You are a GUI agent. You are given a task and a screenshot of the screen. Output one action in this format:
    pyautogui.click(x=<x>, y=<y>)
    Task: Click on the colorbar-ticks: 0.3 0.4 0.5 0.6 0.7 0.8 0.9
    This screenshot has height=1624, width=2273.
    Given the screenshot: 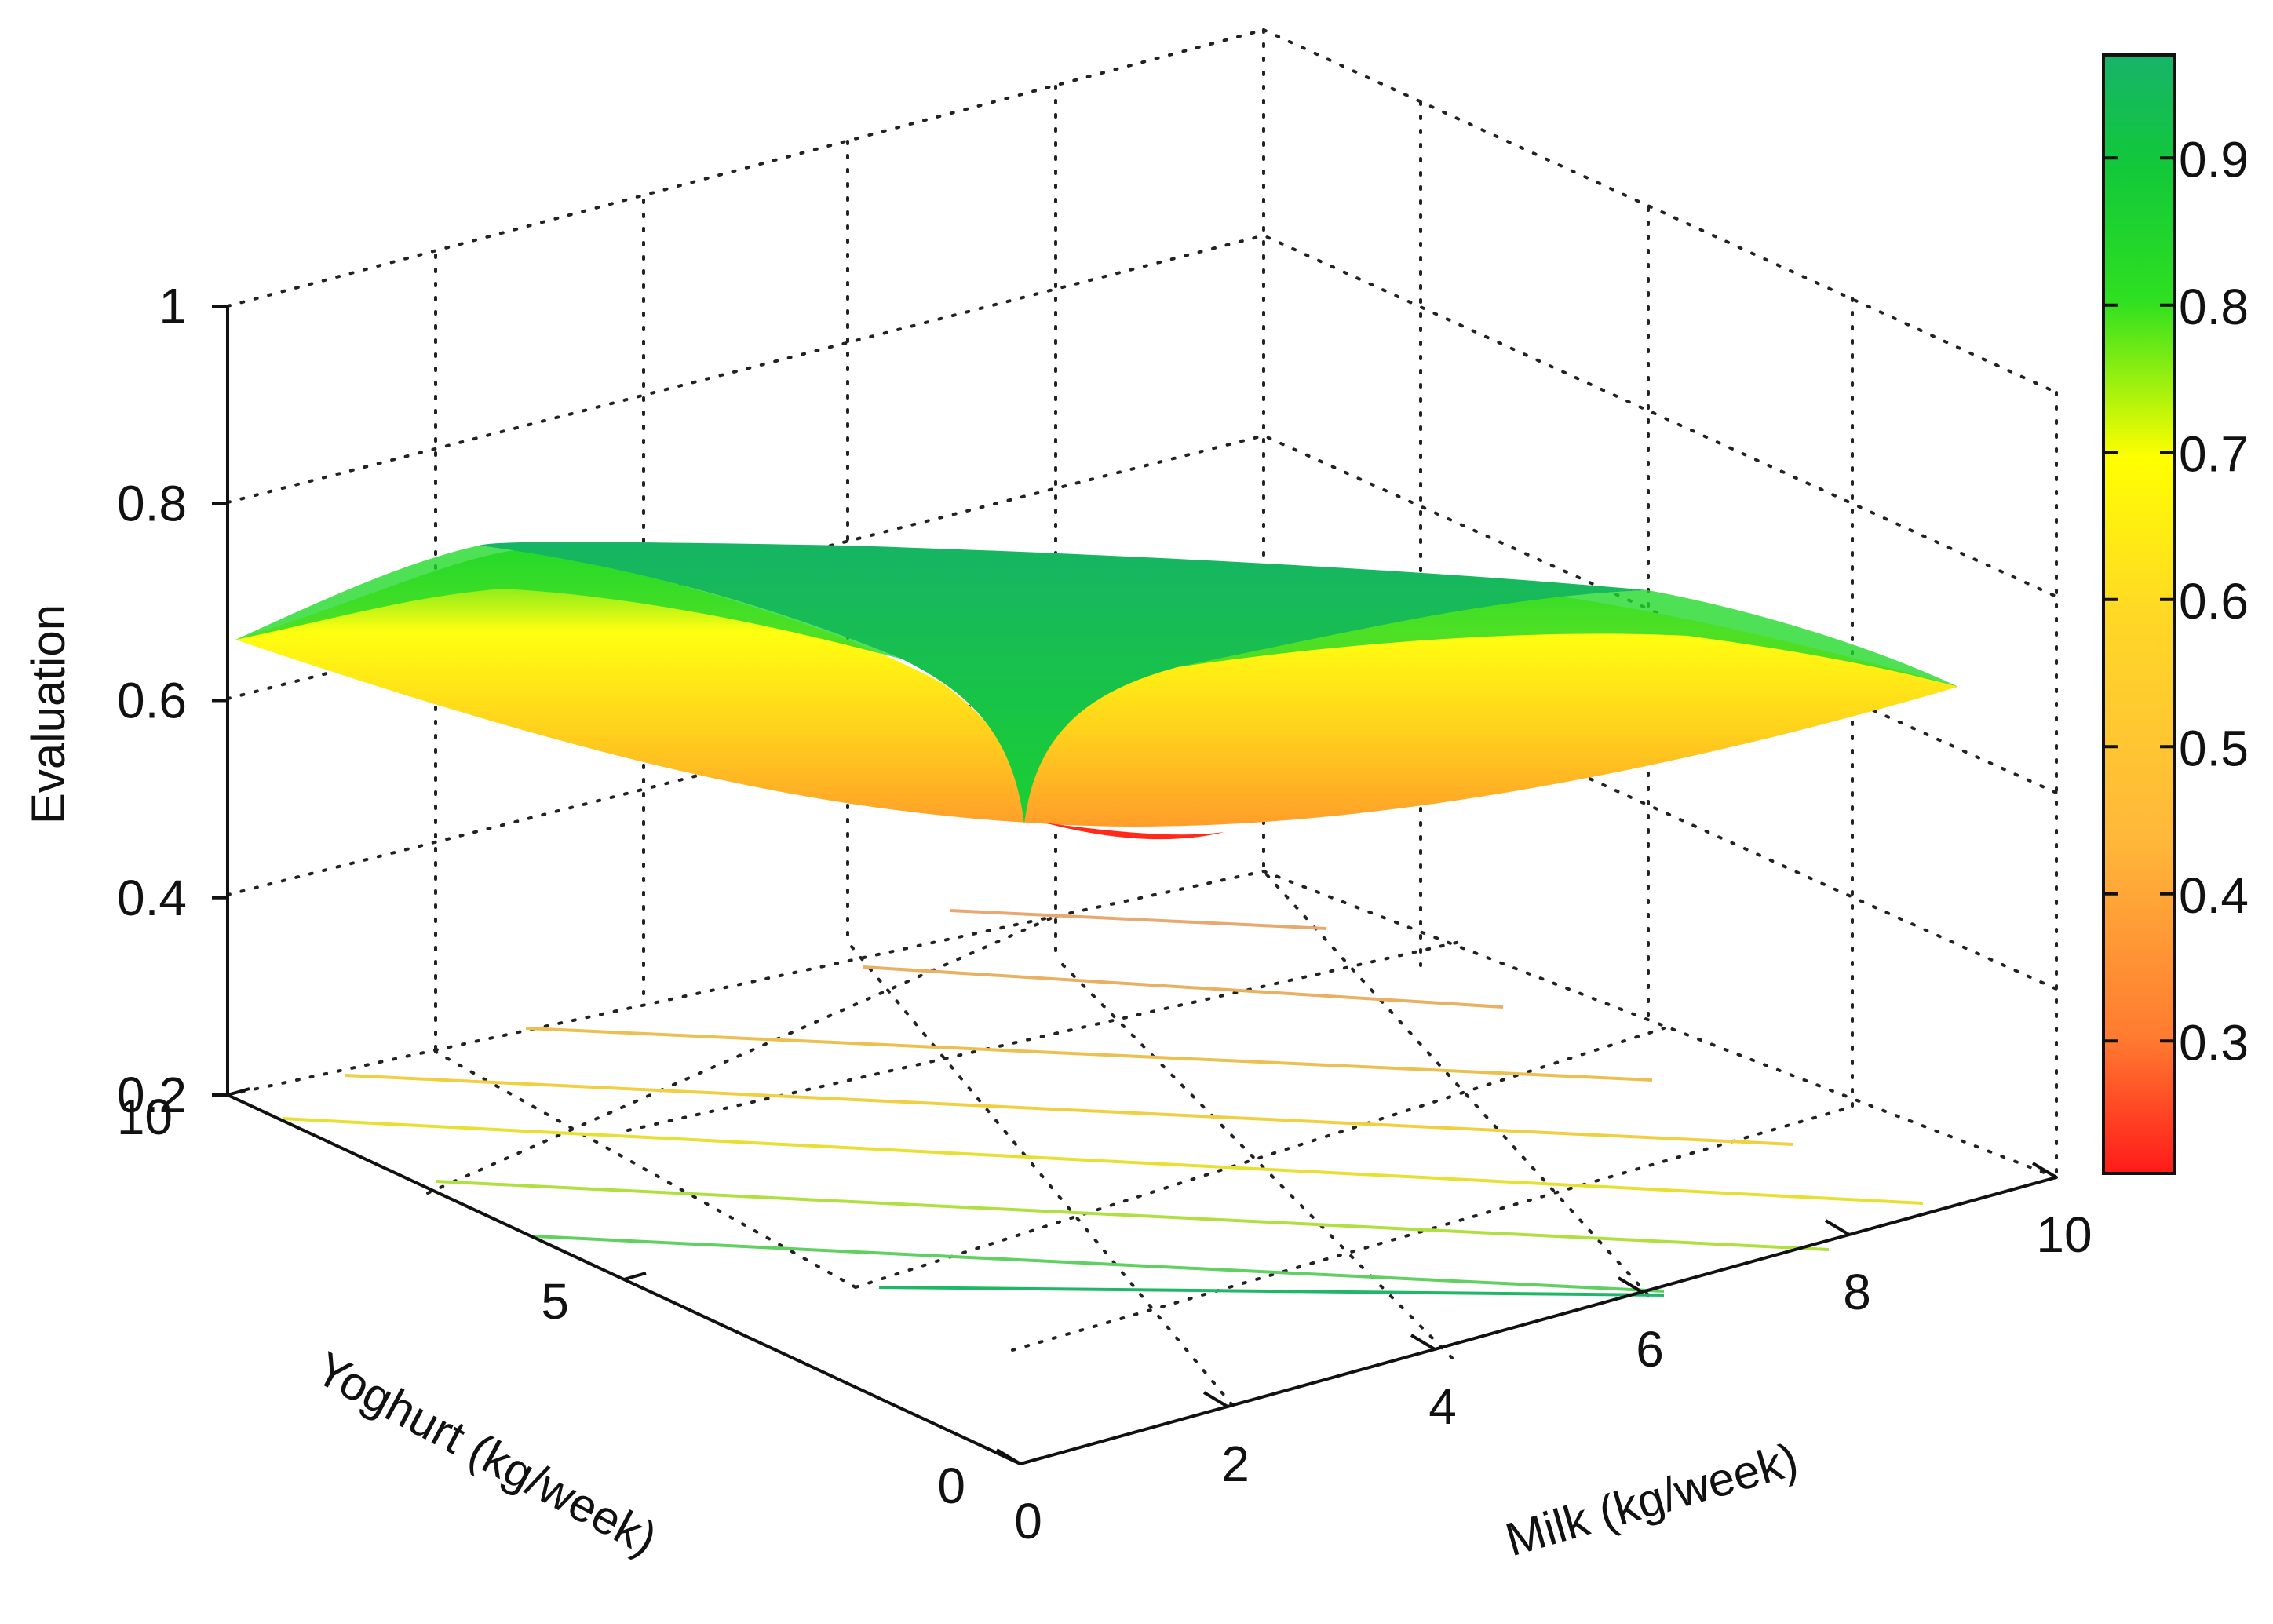 What is the action you would take?
    pyautogui.click(x=2176, y=601)
    